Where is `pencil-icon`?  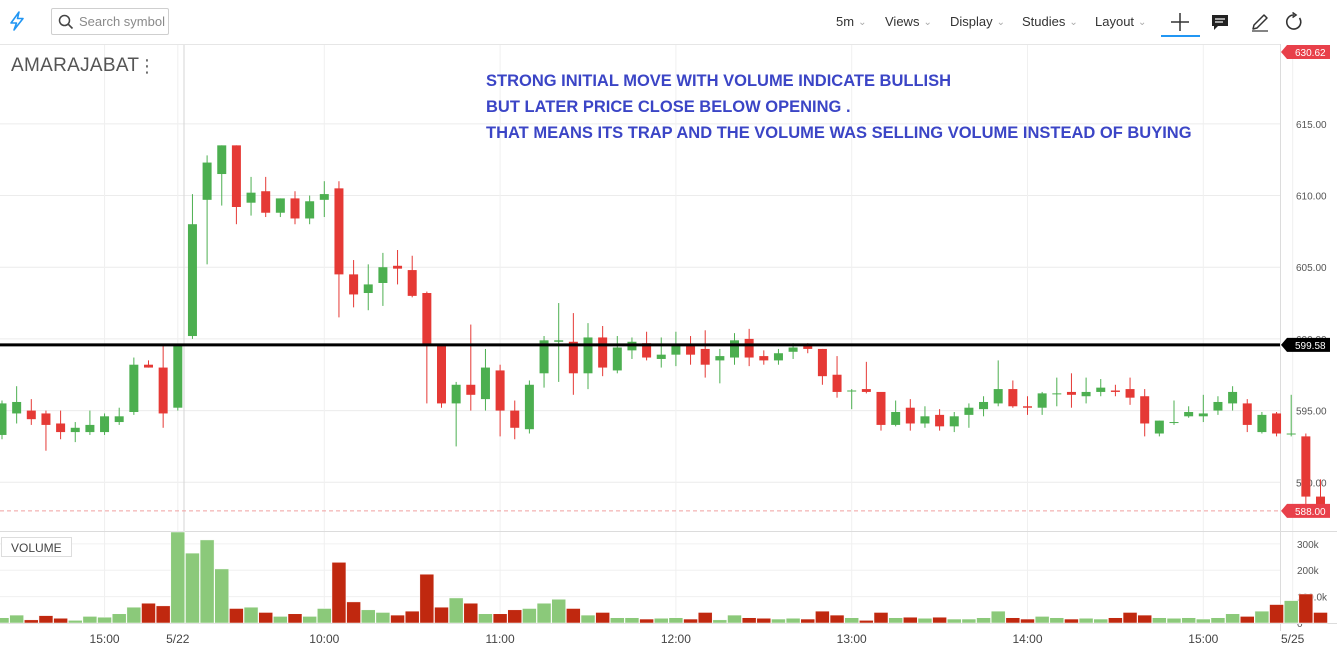 pencil-icon is located at coordinates (1260, 22).